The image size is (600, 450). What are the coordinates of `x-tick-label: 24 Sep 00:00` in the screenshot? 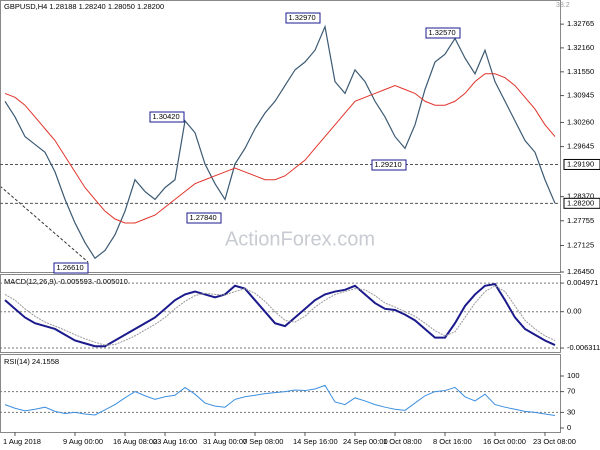 It's located at (365, 441).